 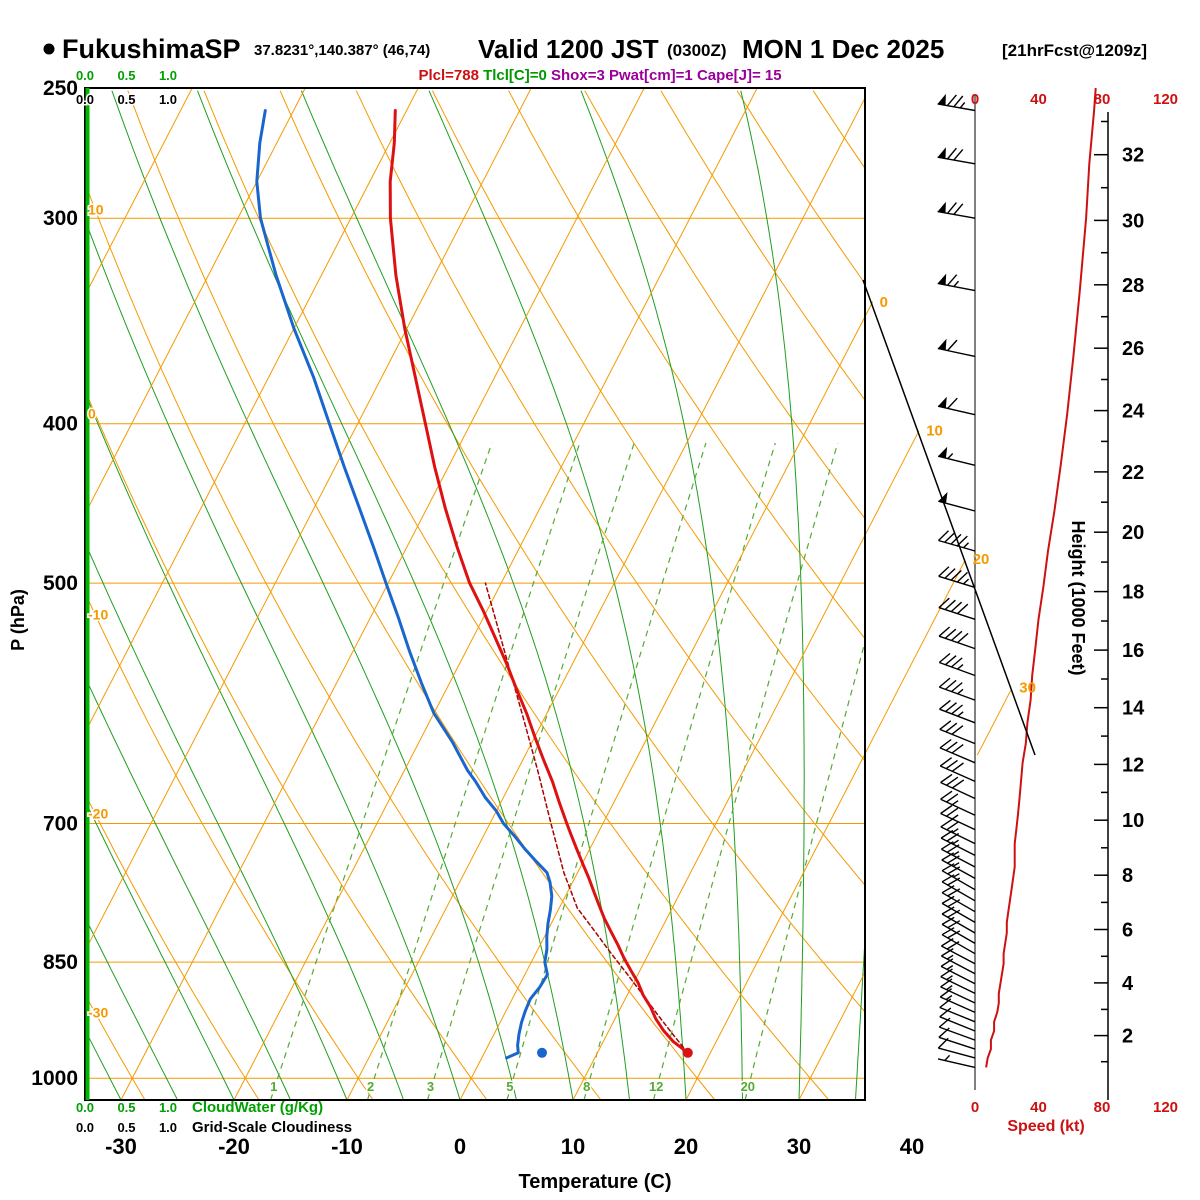 What do you see at coordinates (60, 88) in the screenshot?
I see `svg-text: 250` at bounding box center [60, 88].